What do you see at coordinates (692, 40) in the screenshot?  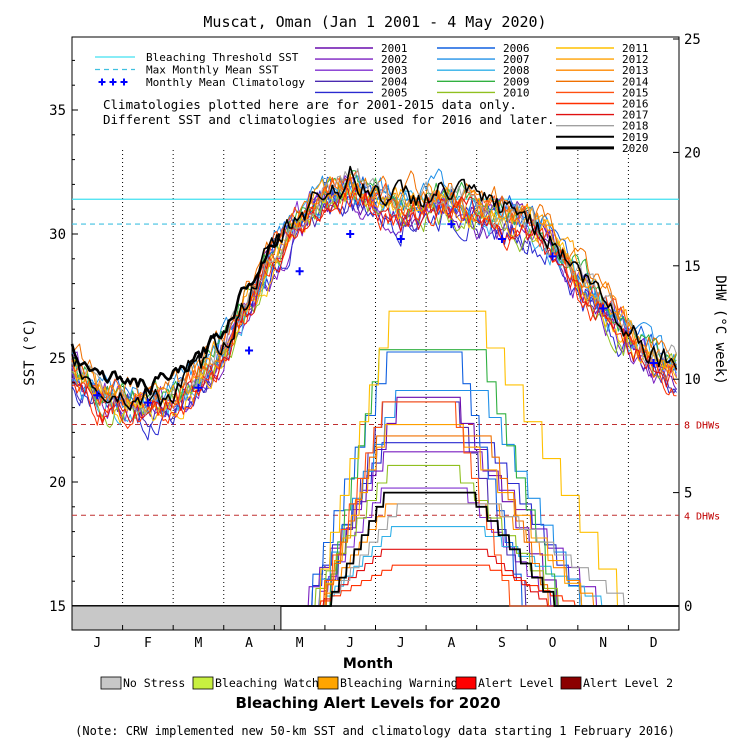 I see `y2-tick-label: 25` at bounding box center [692, 40].